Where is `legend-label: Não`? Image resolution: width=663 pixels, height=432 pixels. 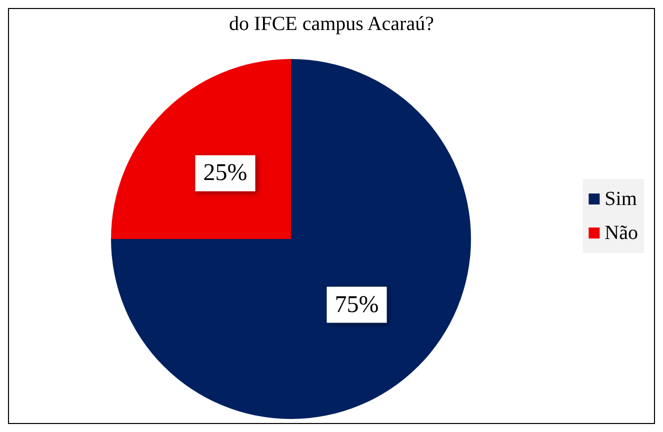
legend-label: Não is located at coordinates (621, 233).